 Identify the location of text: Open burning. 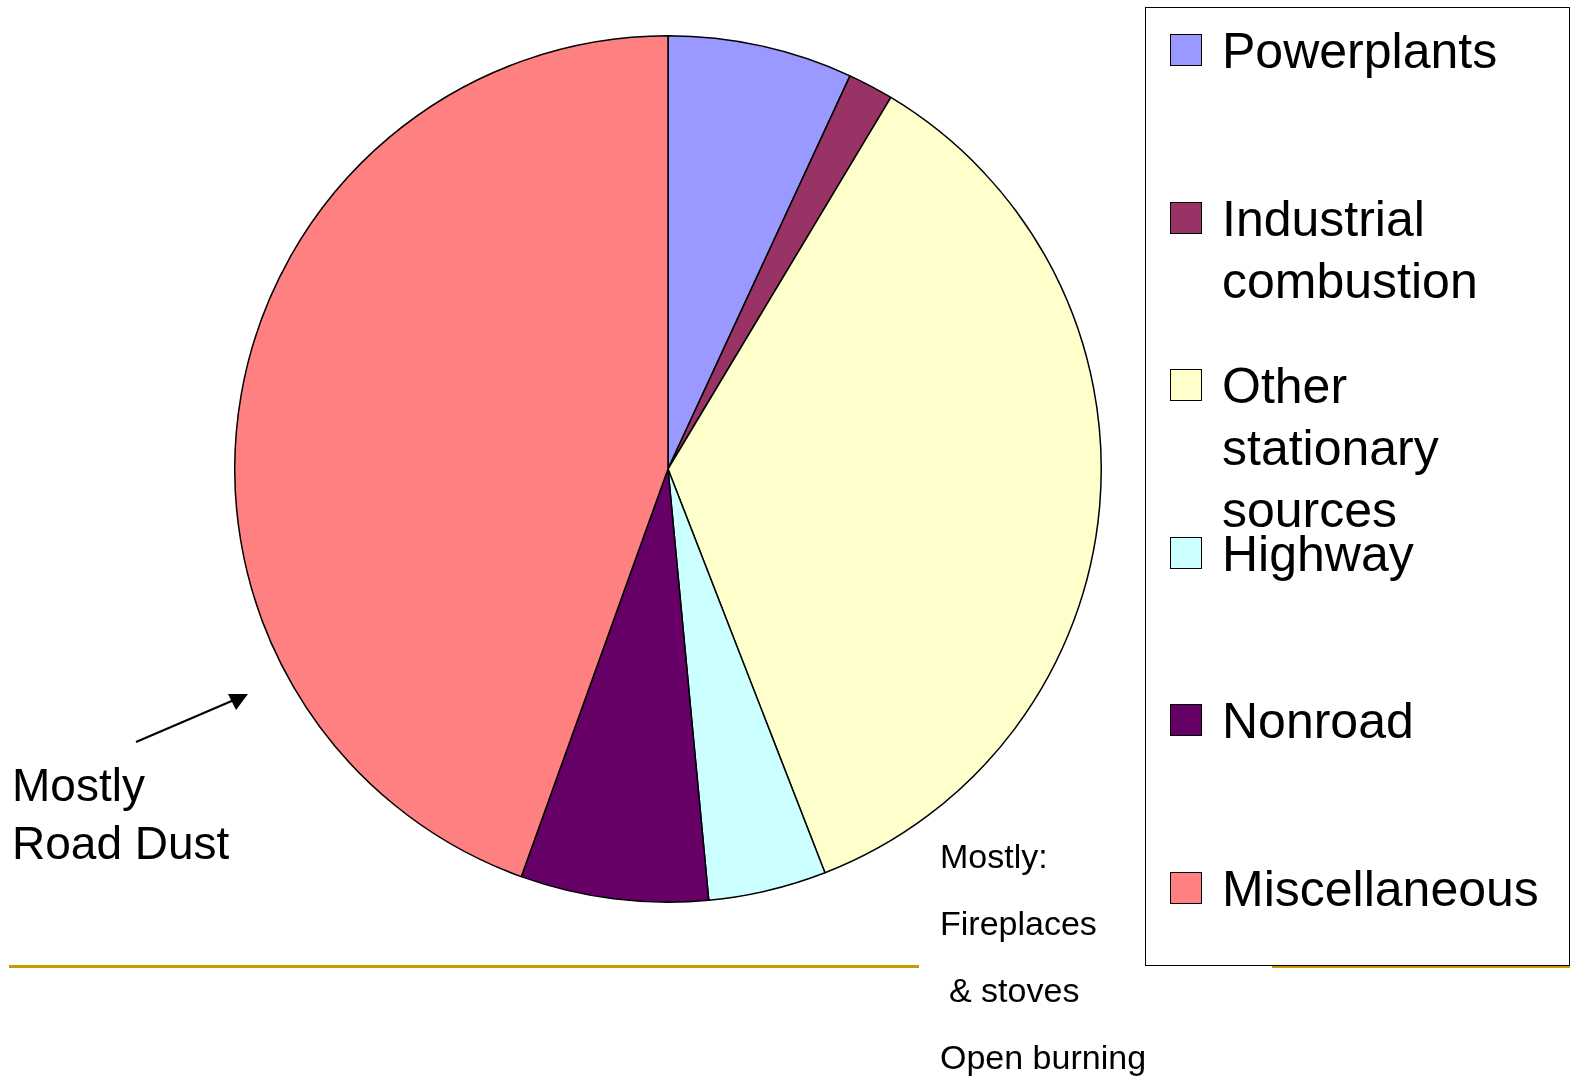
(1043, 1057).